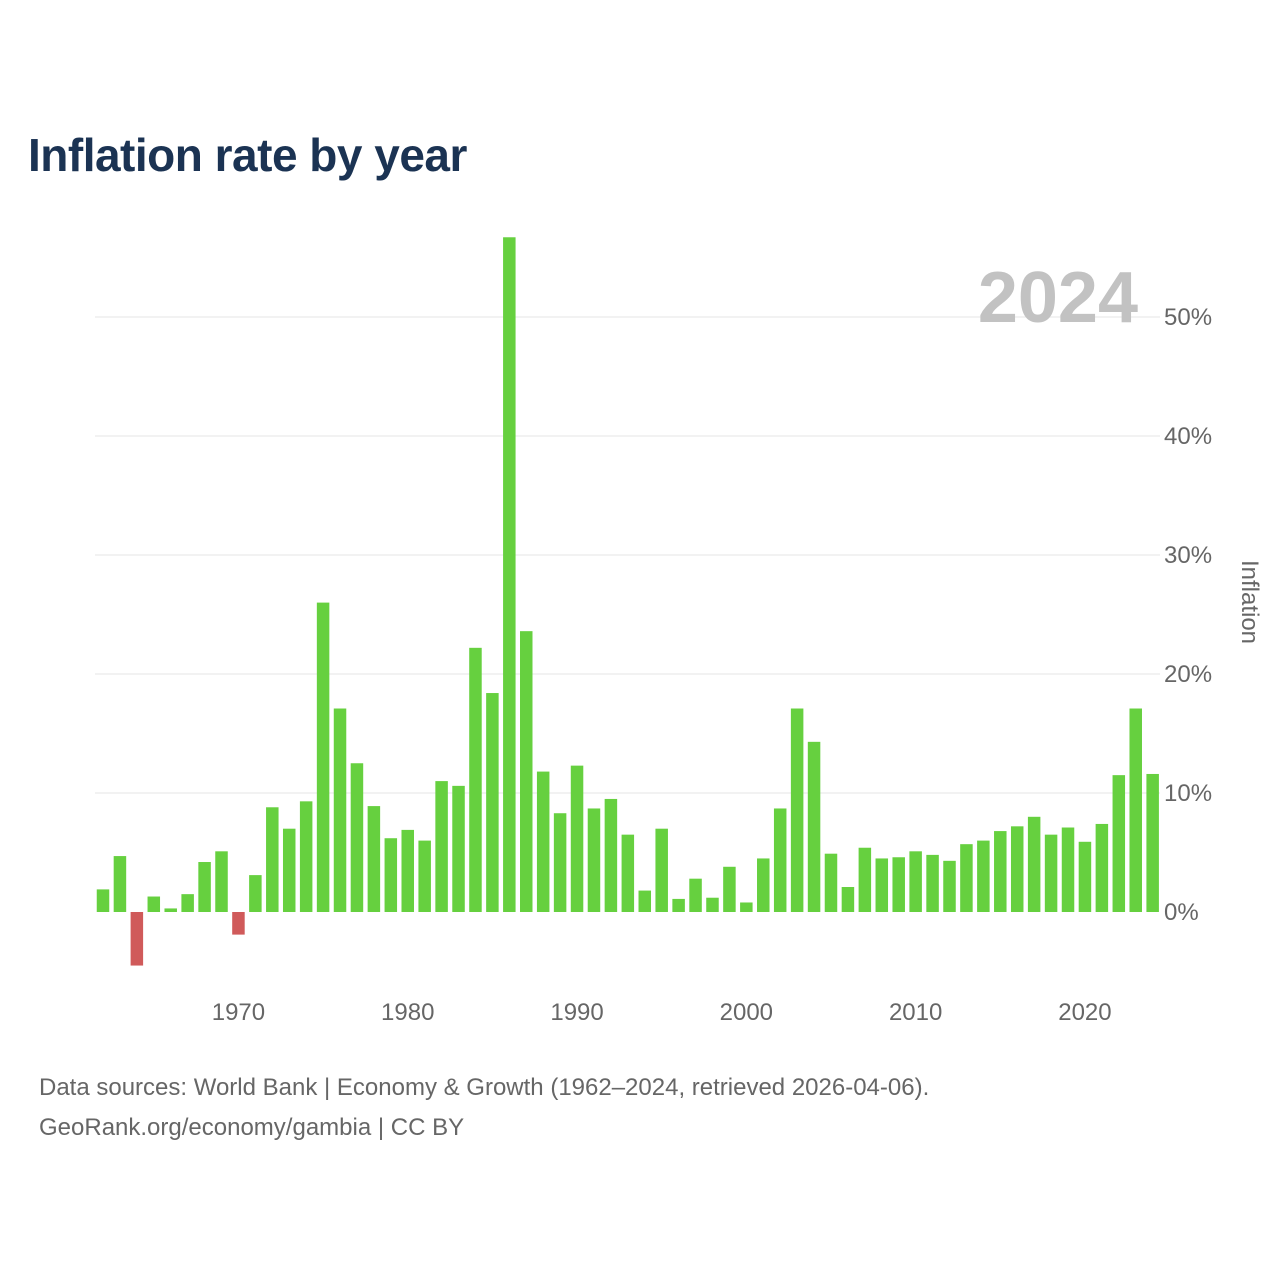 This screenshot has height=1280, width=1280. What do you see at coordinates (797, 810) in the screenshot?
I see `bar-2003` at bounding box center [797, 810].